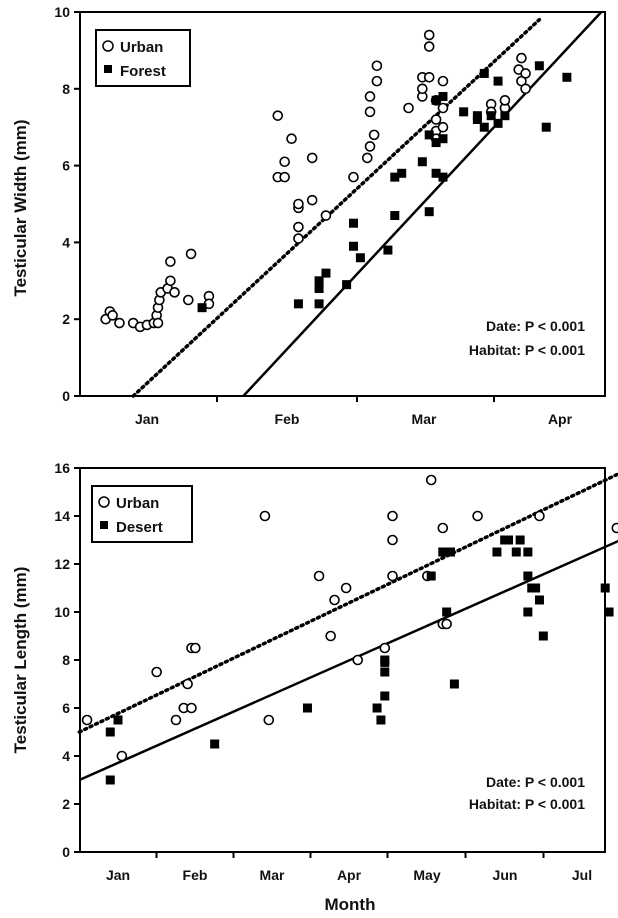 Image resolution: width=618 pixels, height=918 pixels. What do you see at coordinates (535, 326) in the screenshot?
I see `chart-top-annotation-date: Date: P < 0.001` at bounding box center [535, 326].